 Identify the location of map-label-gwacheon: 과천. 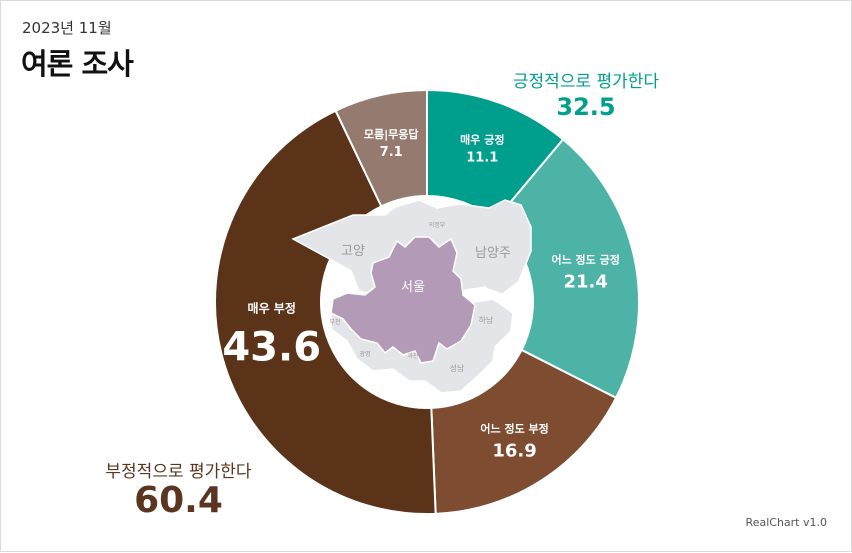
(412, 356).